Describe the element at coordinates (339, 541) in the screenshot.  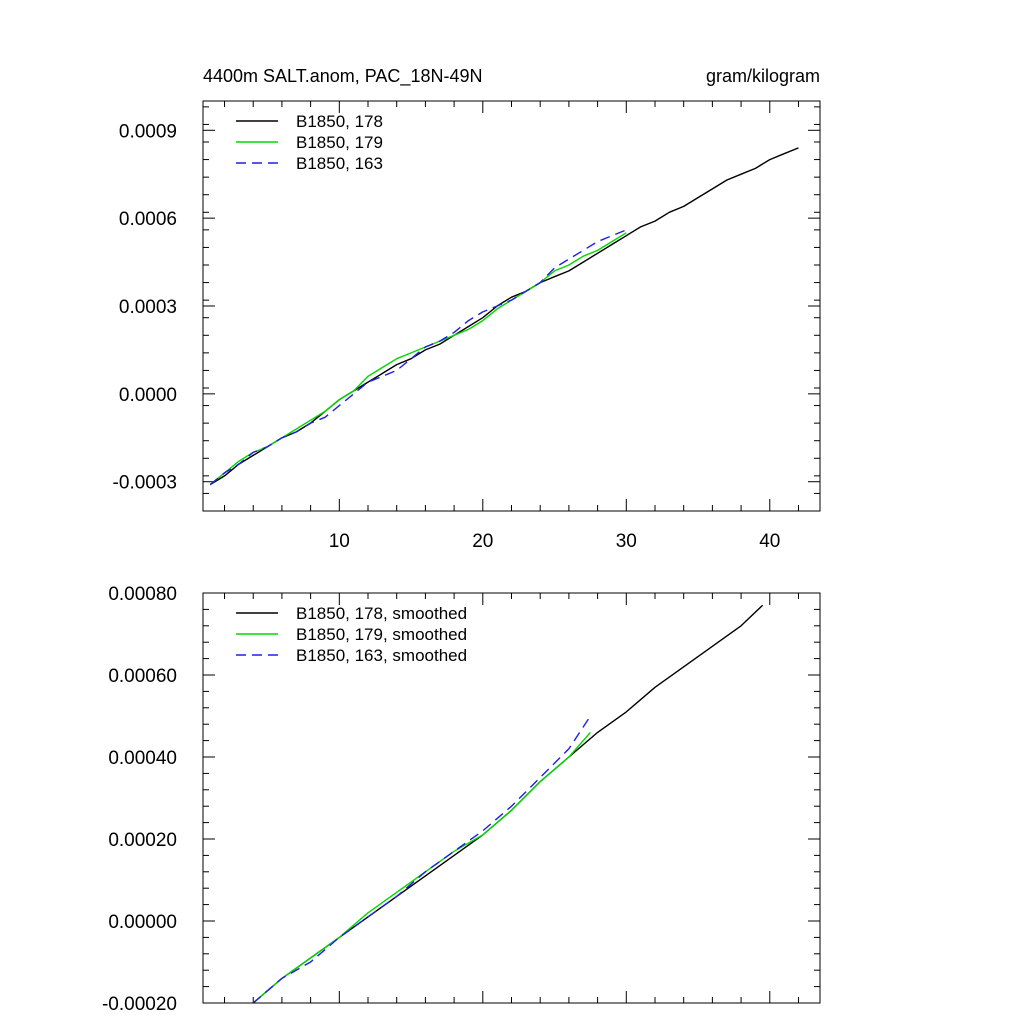
I see `top-panel-x-tick-label: 10` at that location.